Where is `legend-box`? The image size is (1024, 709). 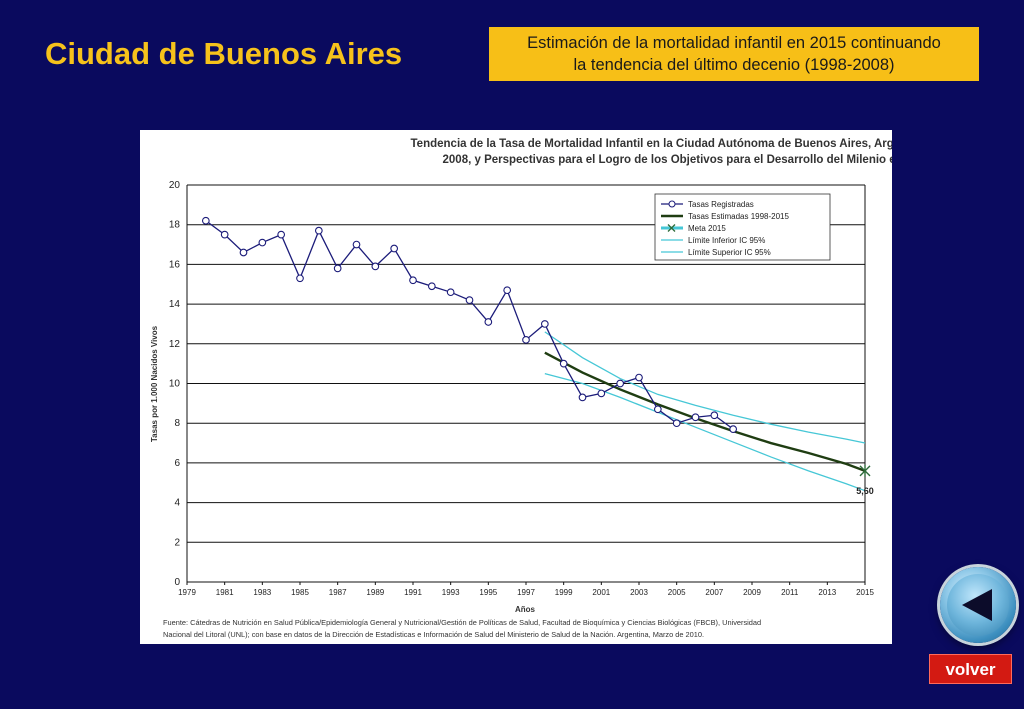 legend-box is located at coordinates (742, 227).